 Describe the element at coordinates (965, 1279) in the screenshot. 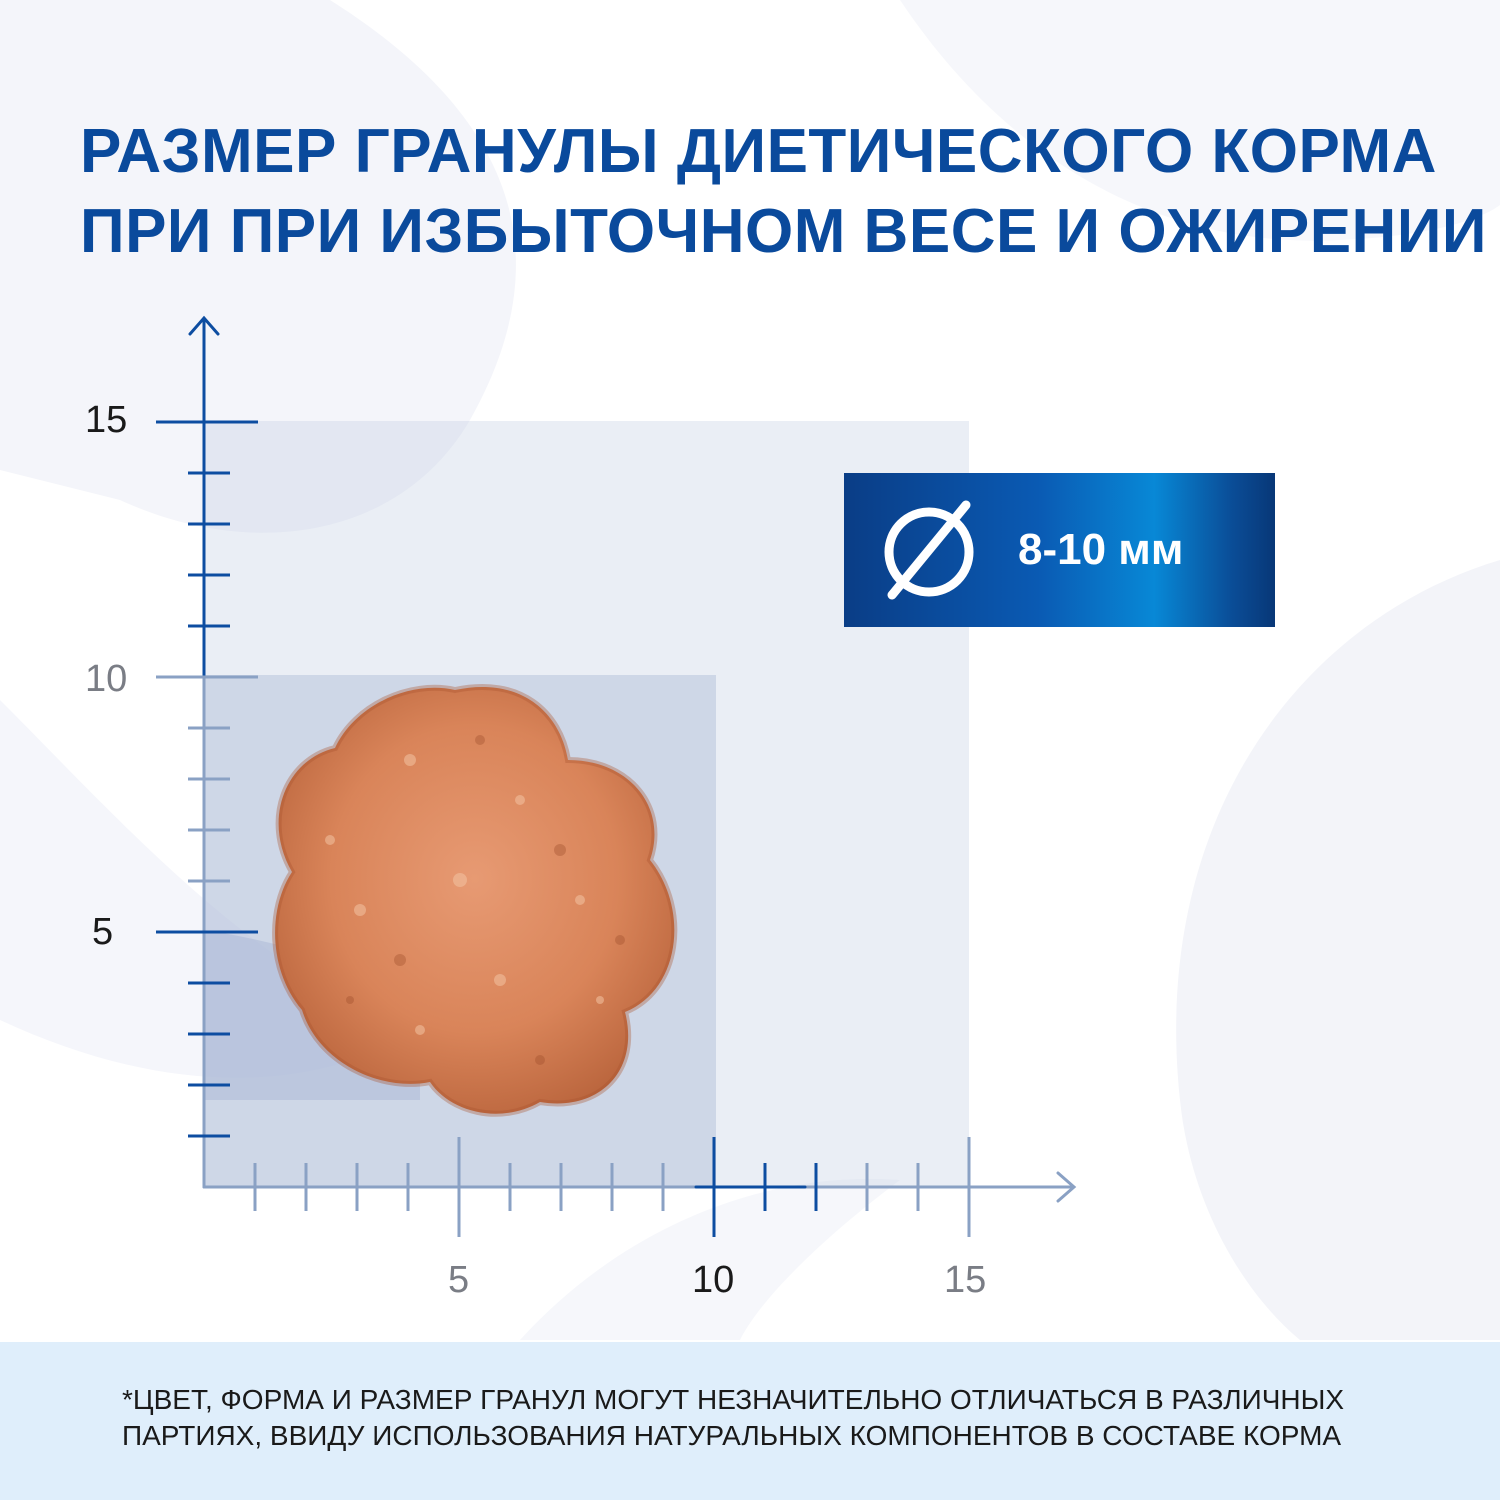

I see `x-tick-15: 15` at that location.